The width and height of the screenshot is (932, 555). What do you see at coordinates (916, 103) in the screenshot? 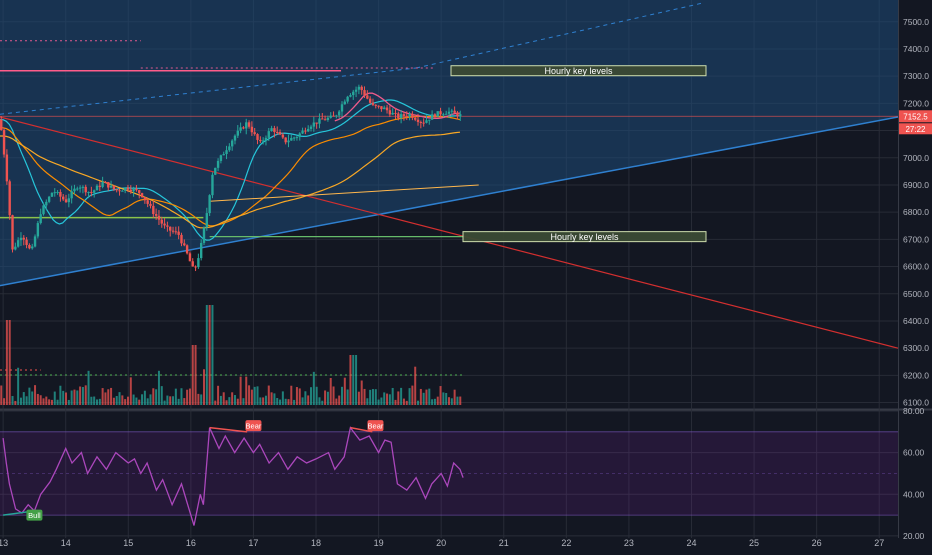
I see `price-tick-label: 7200.0` at bounding box center [916, 103].